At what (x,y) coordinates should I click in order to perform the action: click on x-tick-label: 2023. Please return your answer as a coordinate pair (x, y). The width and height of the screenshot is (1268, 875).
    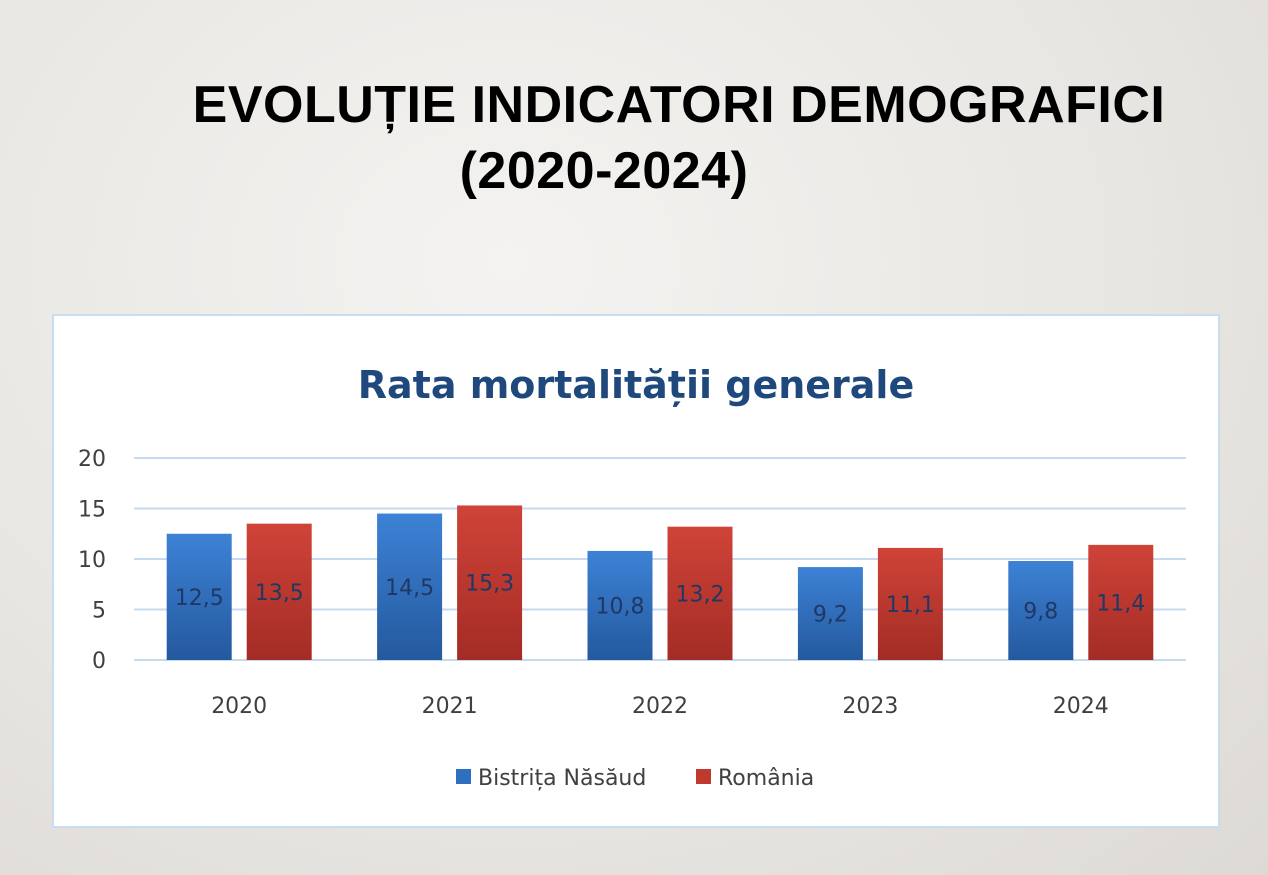
    Looking at the image, I should click on (870, 706).